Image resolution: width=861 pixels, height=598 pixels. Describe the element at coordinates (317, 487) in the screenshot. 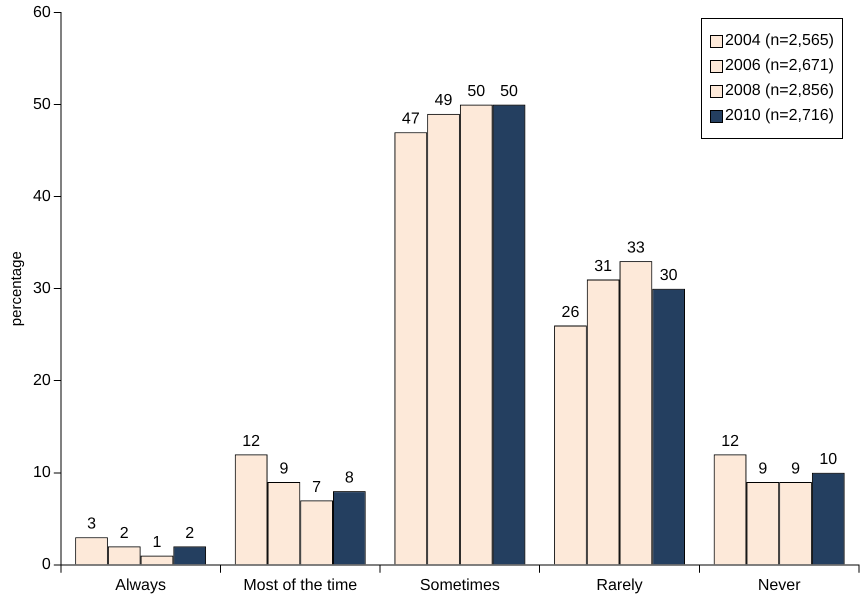

I see `data-label: 7` at that location.